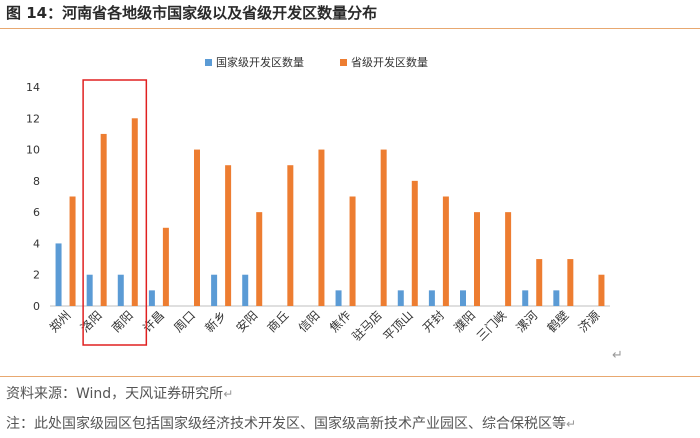 The image size is (700, 438). What do you see at coordinates (558, 322) in the screenshot?
I see `category-label: 鹤壁` at bounding box center [558, 322].